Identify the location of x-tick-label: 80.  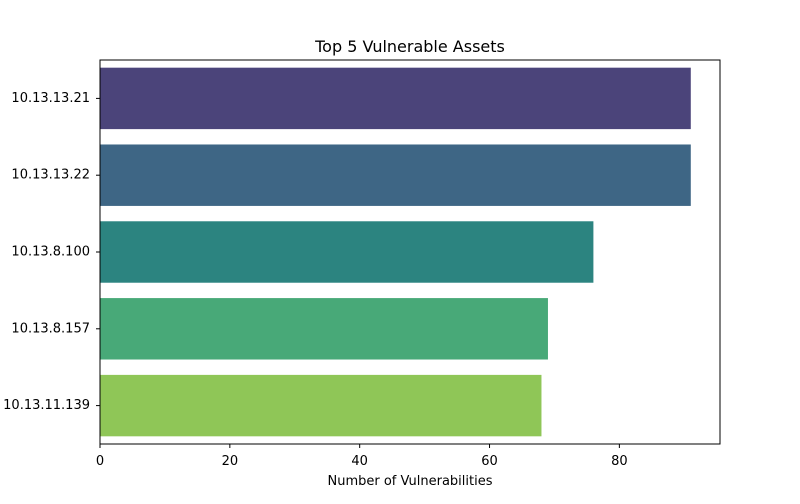
(619, 461).